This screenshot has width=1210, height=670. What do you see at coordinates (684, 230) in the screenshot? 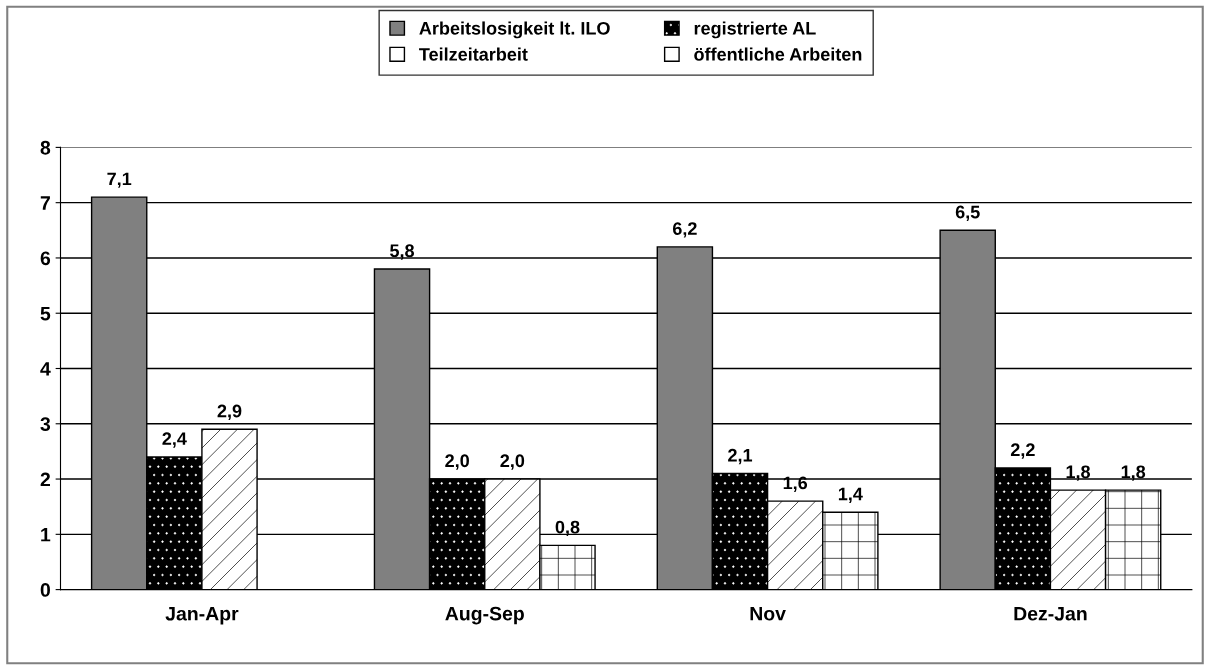
I see `data-label: 6,2` at bounding box center [684, 230].